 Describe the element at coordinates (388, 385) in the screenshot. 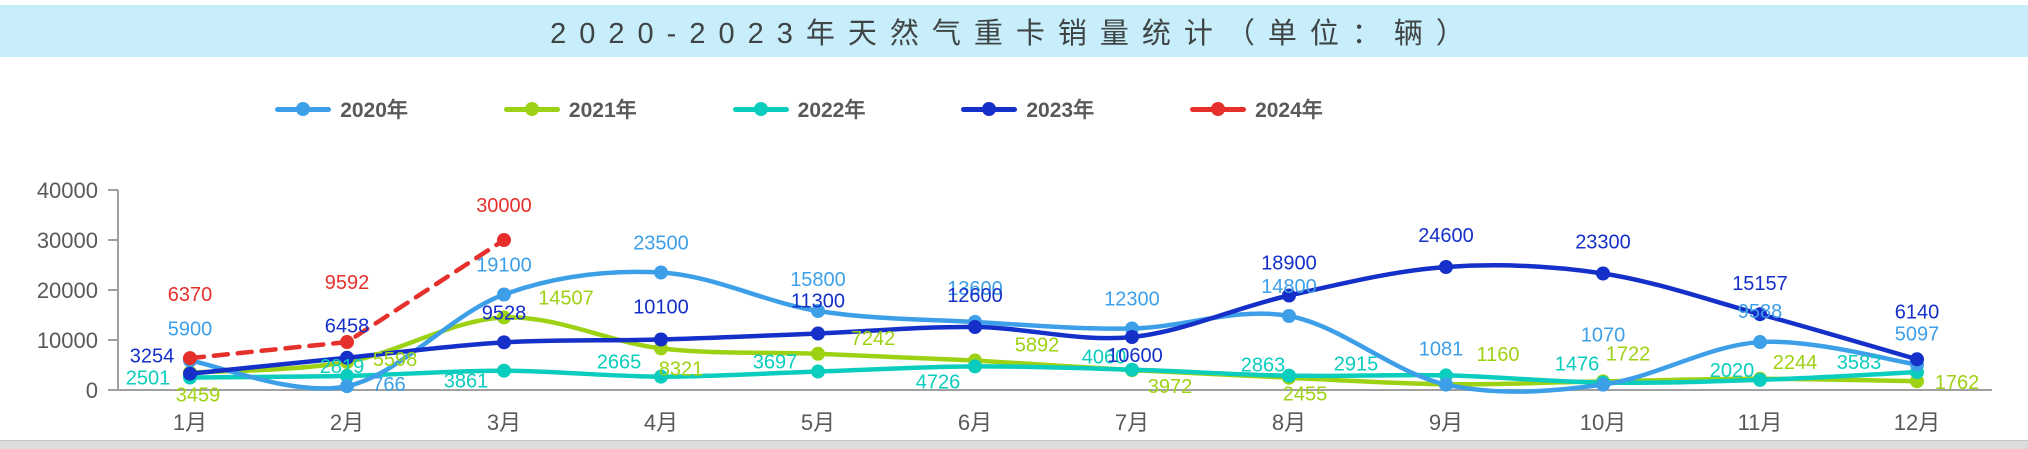

I see `value-label-2020-2月: 766` at that location.